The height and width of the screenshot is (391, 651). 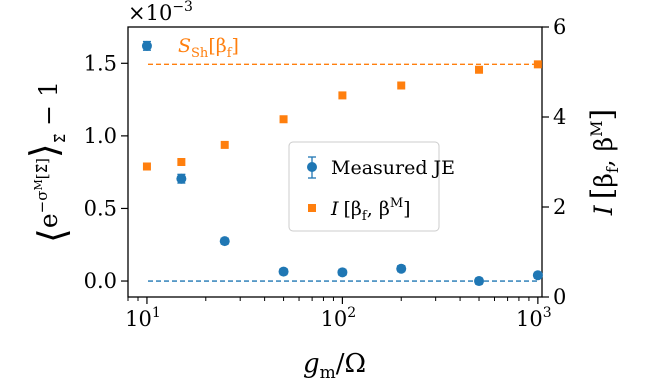 What do you see at coordinates (393, 168) in the screenshot?
I see `legend-label-measured-je: Measured JE` at bounding box center [393, 168].